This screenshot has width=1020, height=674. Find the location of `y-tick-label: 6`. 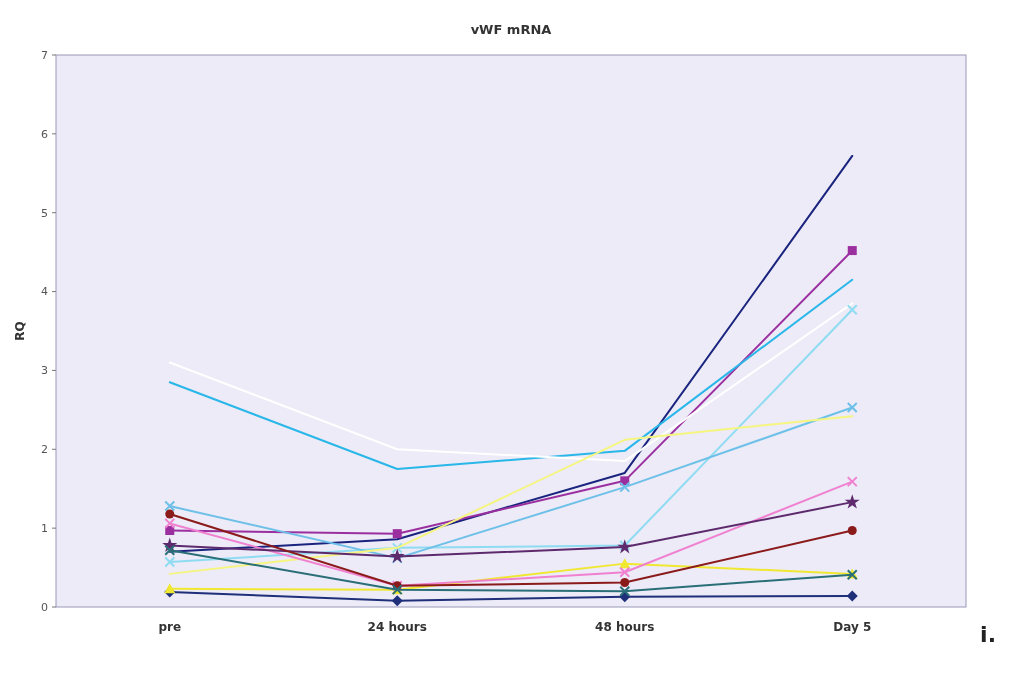

y-tick-label: 6 is located at coordinates (44, 134).